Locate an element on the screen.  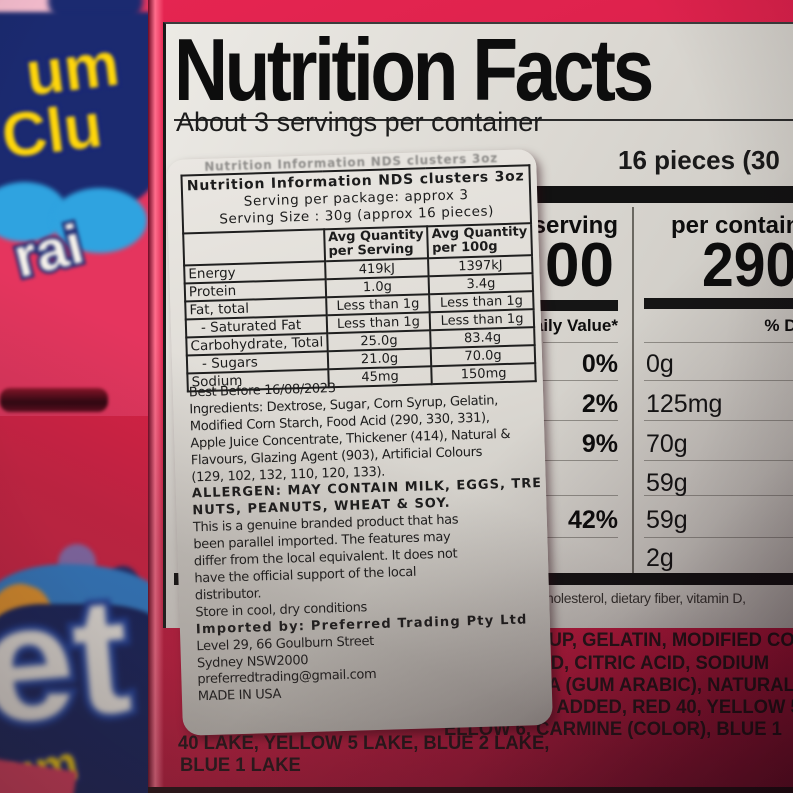
background-box-top: um Clu rai is located at coordinates (75, 208).